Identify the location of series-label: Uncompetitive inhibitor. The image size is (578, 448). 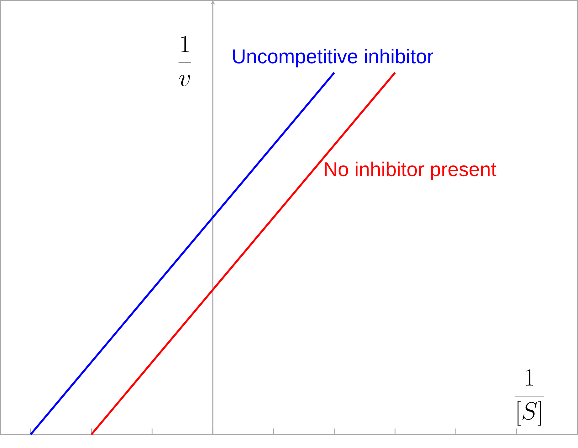
(333, 58).